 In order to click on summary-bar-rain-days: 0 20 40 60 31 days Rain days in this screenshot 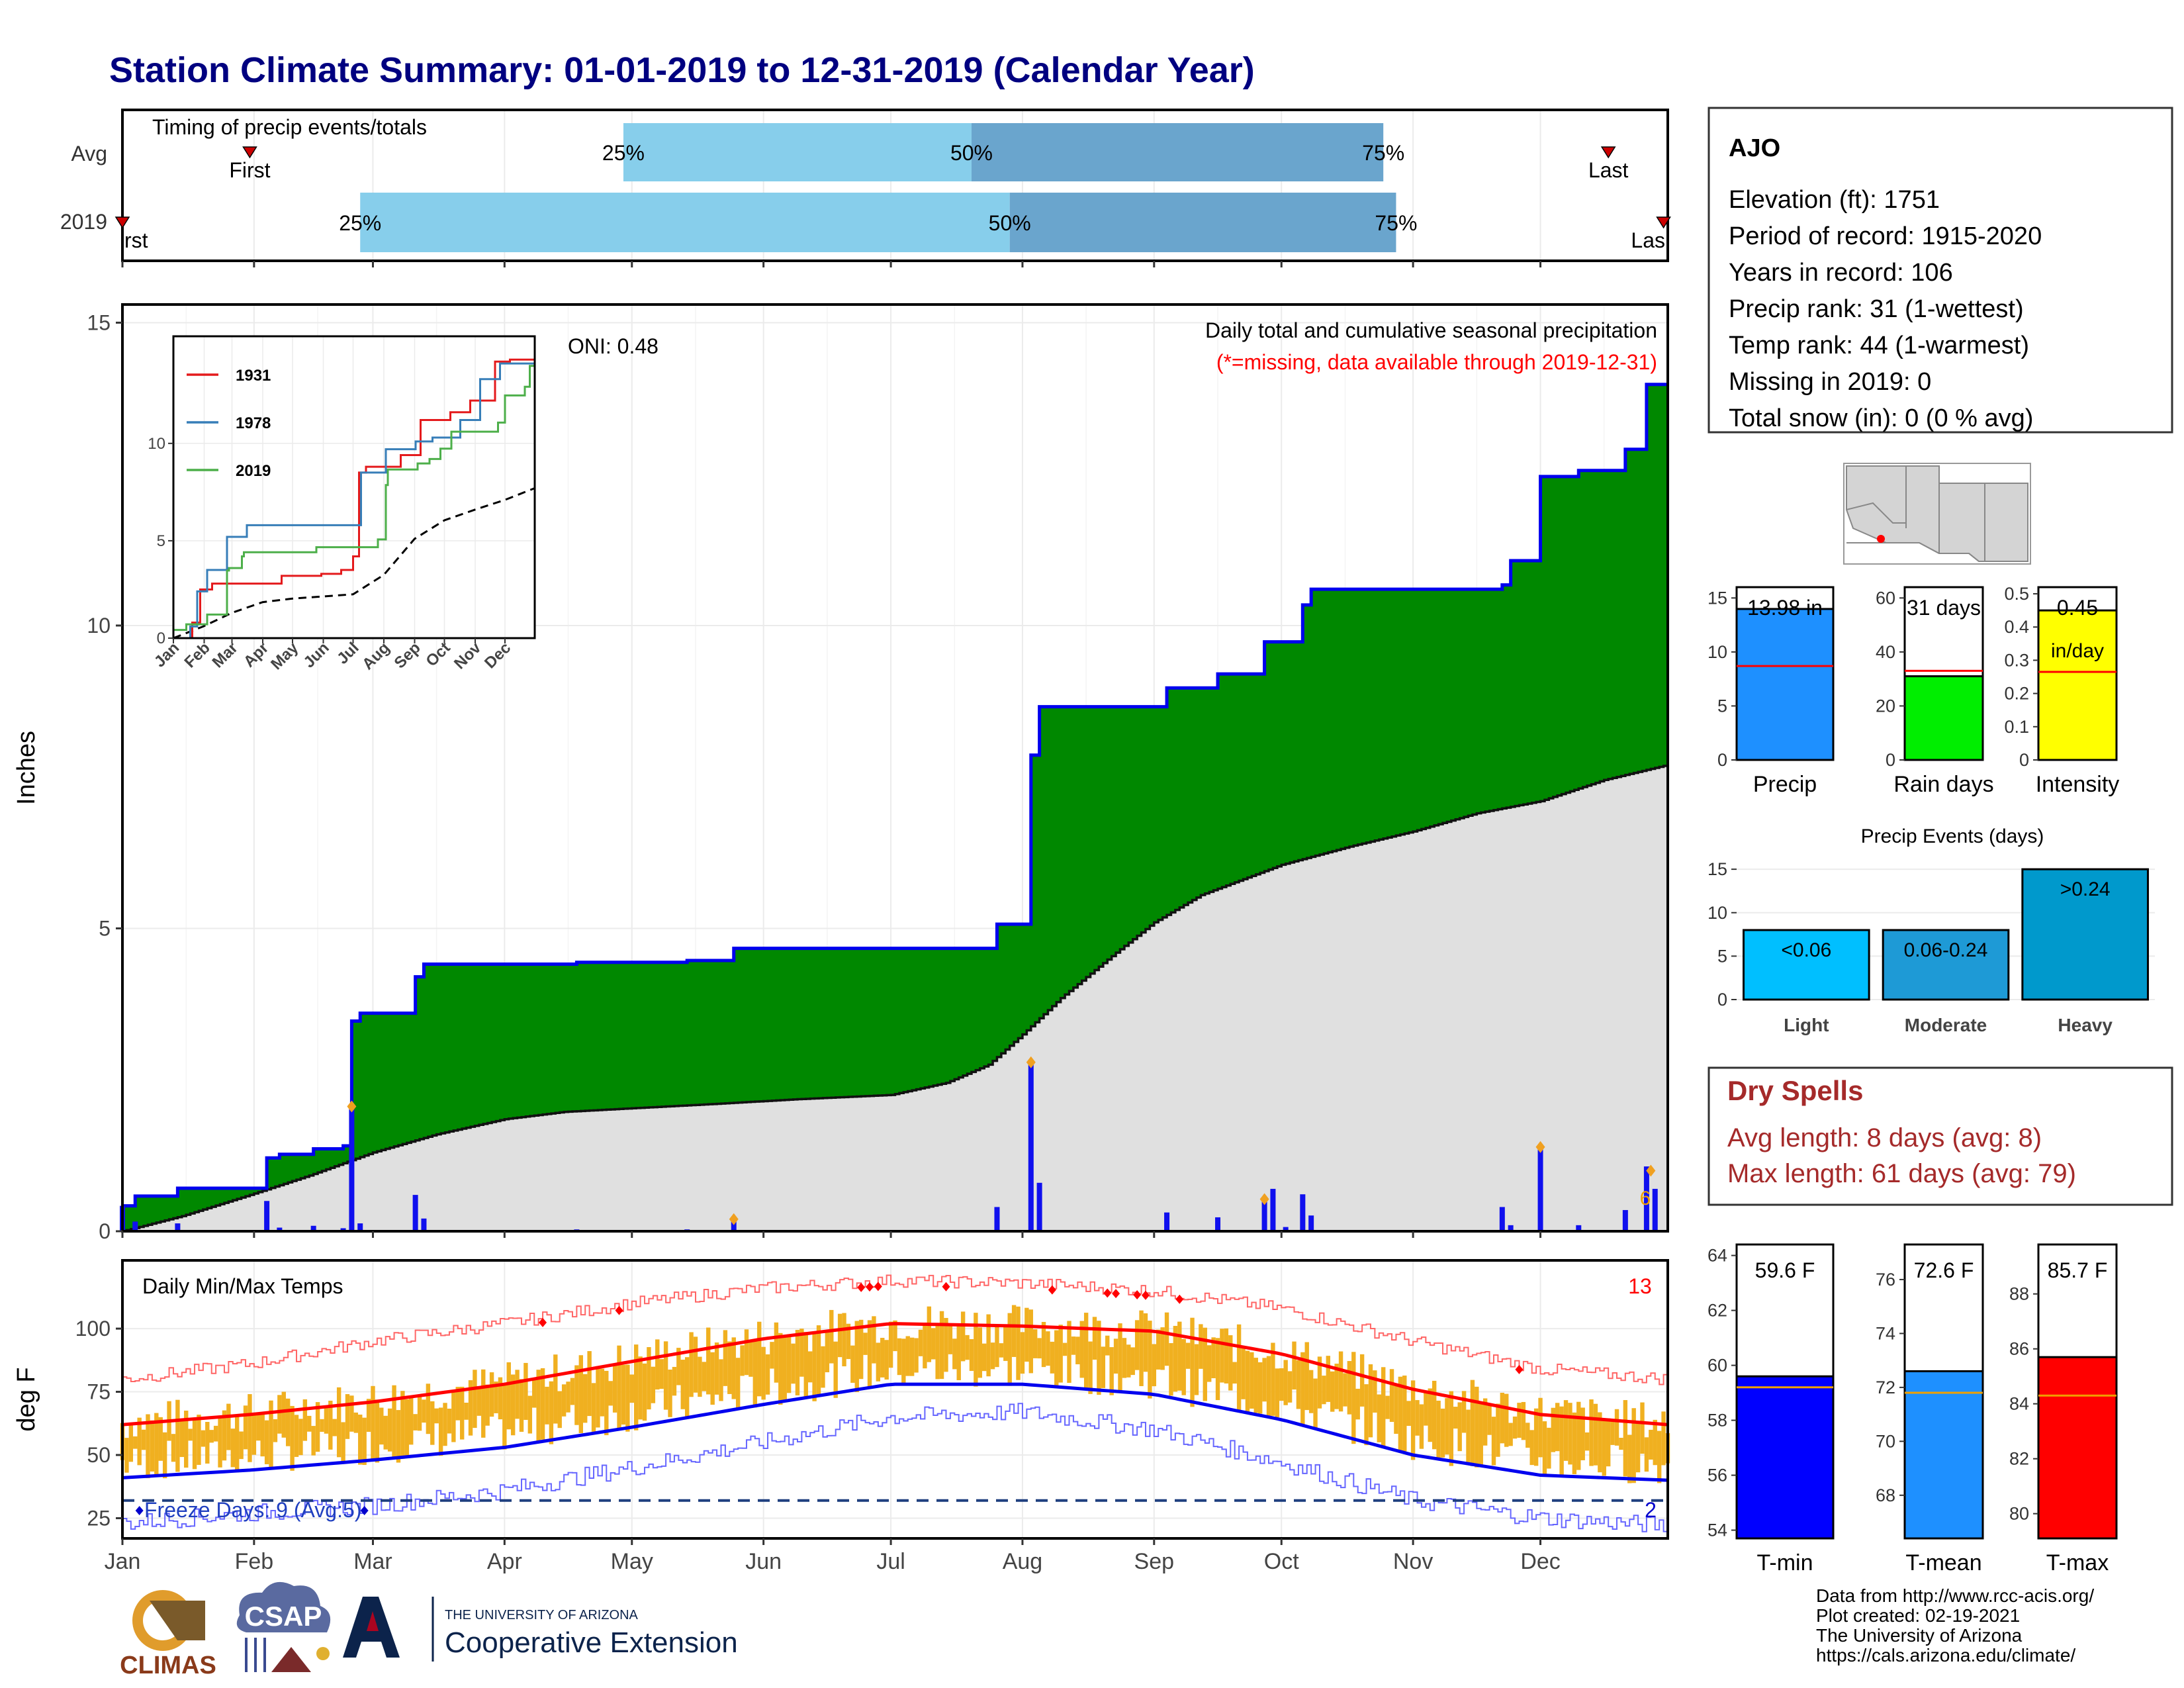, I will do `click(1935, 691)`.